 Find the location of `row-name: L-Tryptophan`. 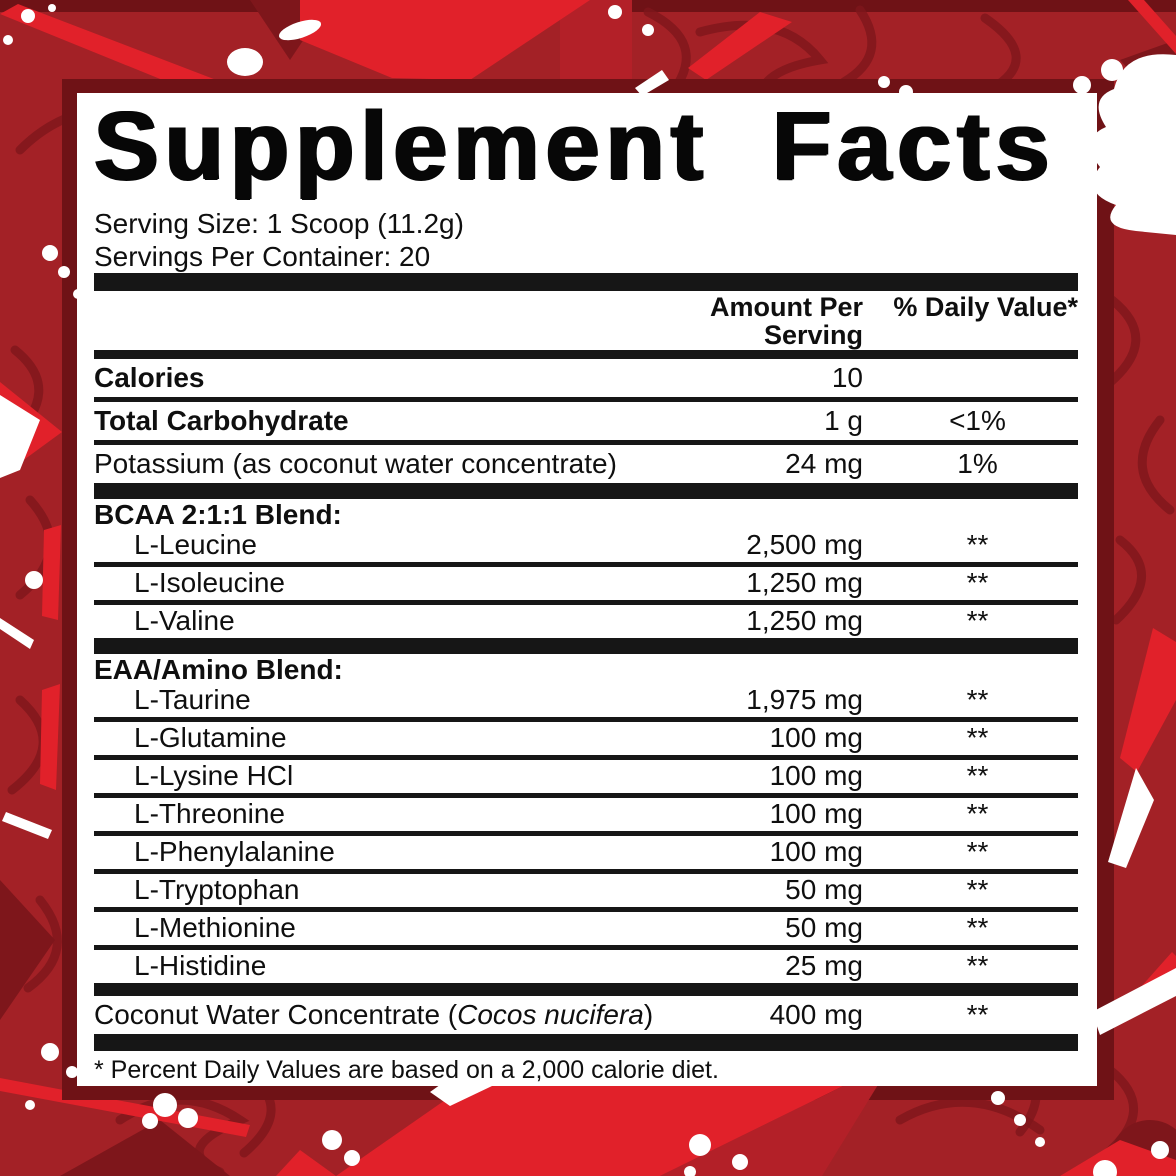

row-name: L-Tryptophan is located at coordinates (217, 889).